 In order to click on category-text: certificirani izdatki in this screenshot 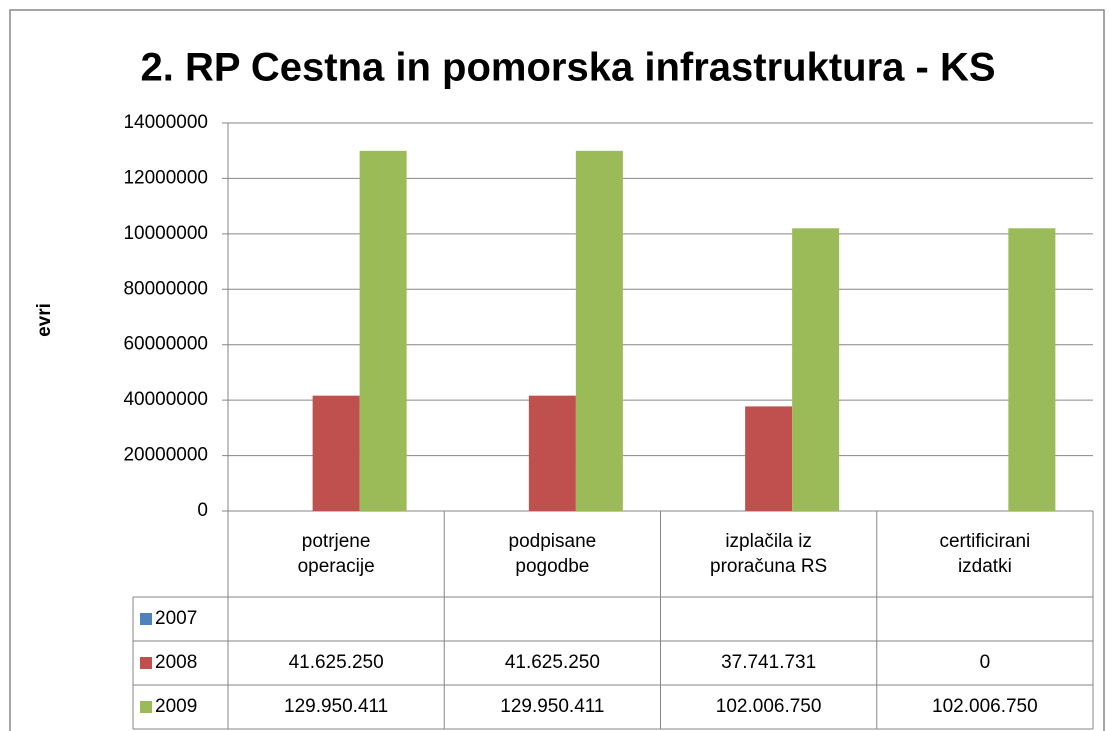, I will do `click(985, 554)`.